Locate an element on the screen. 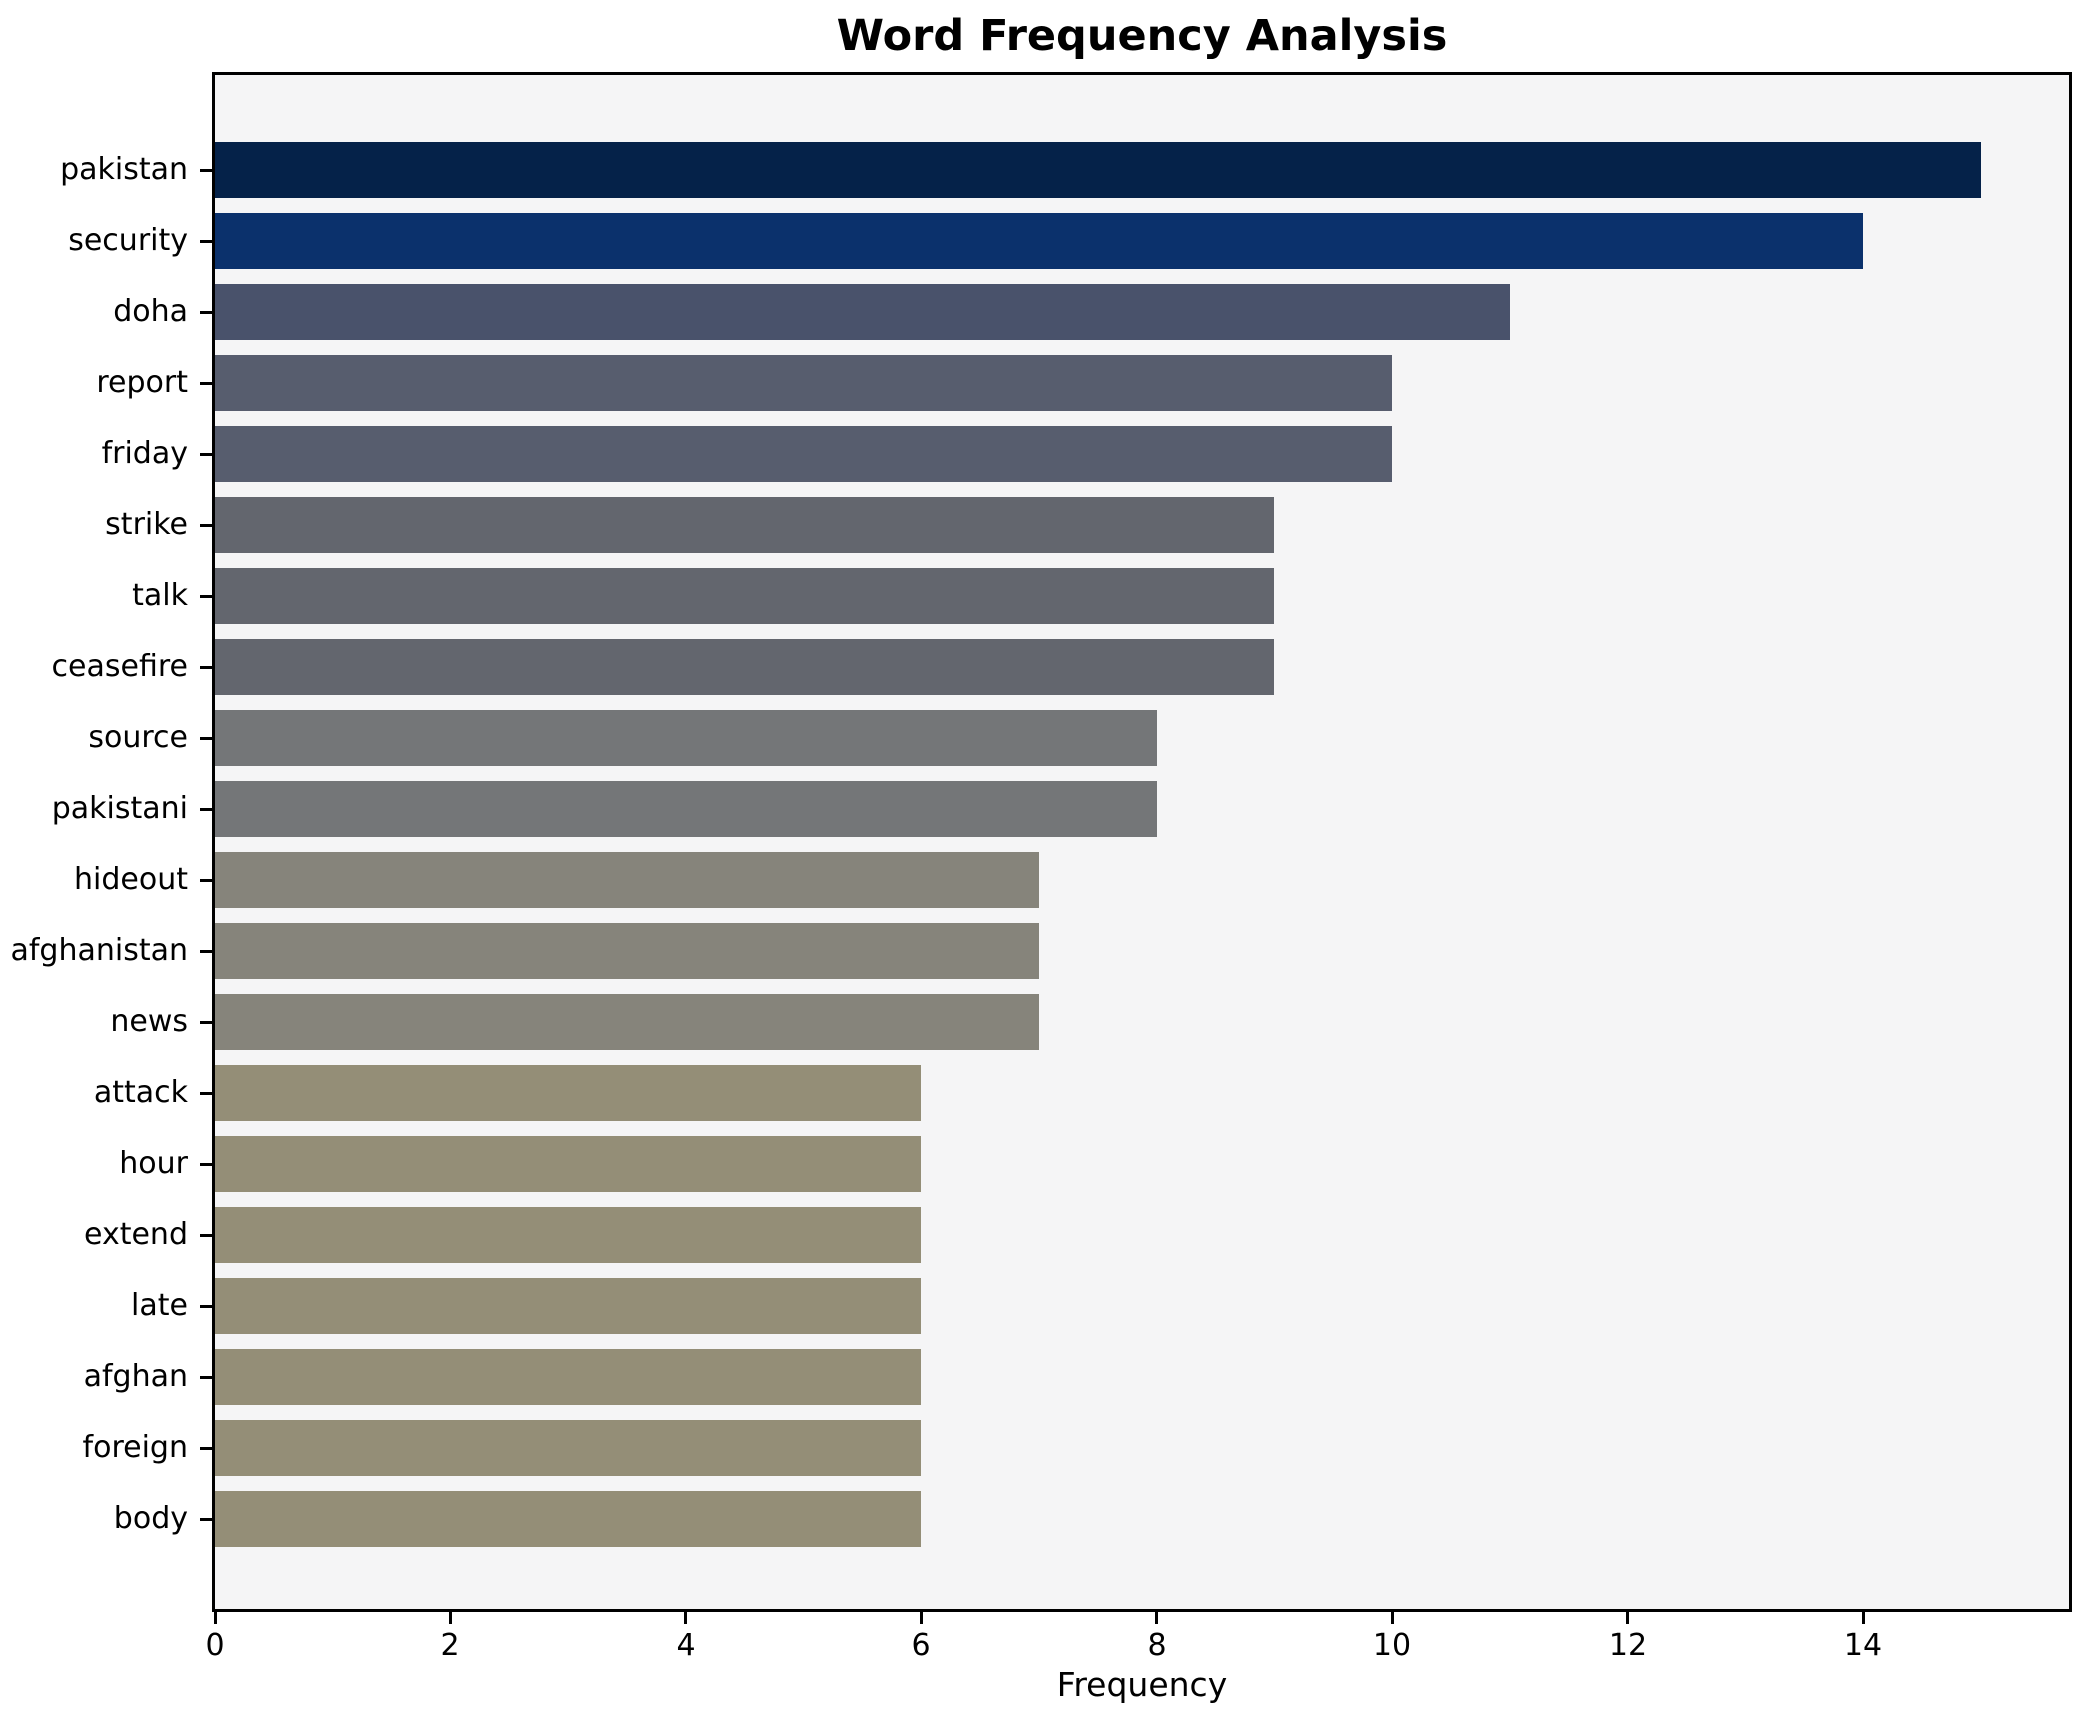  y-axis-tick-label: doha is located at coordinates (150, 311).